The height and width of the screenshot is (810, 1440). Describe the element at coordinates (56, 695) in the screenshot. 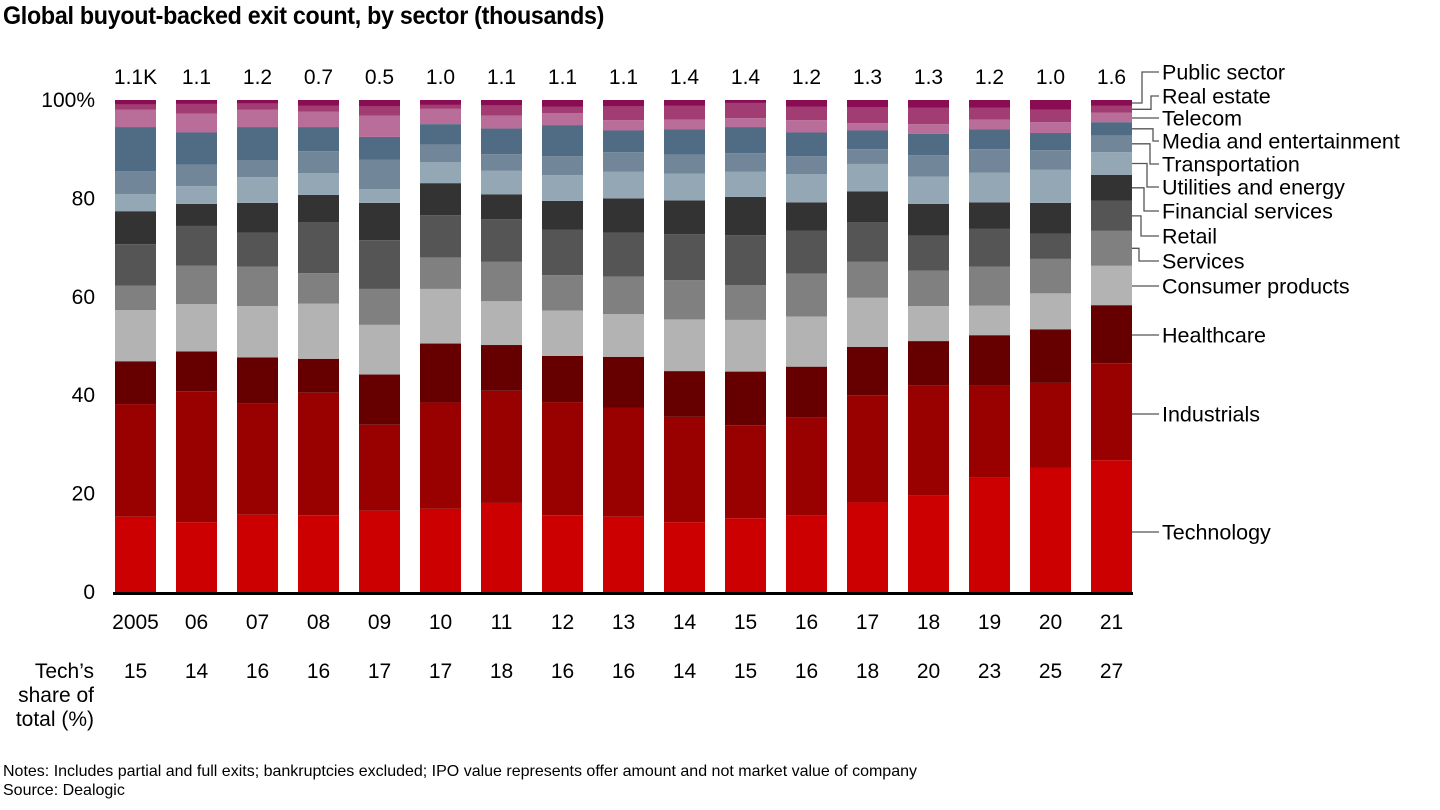

I see `tech-share-label: share of` at that location.